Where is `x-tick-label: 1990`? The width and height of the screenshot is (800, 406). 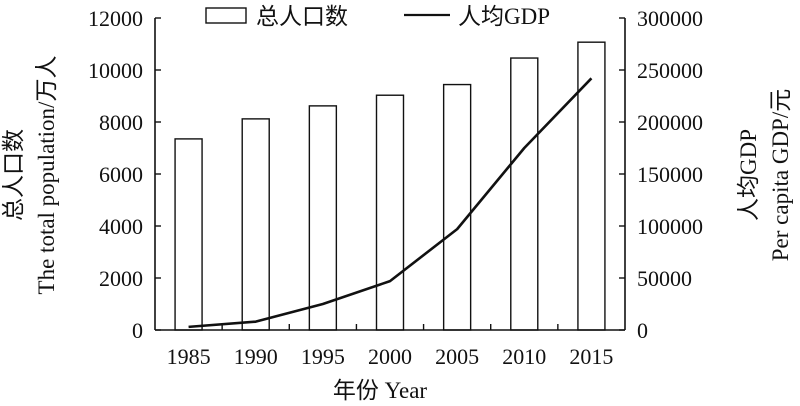
x-tick-label: 1990 is located at coordinates (256, 356).